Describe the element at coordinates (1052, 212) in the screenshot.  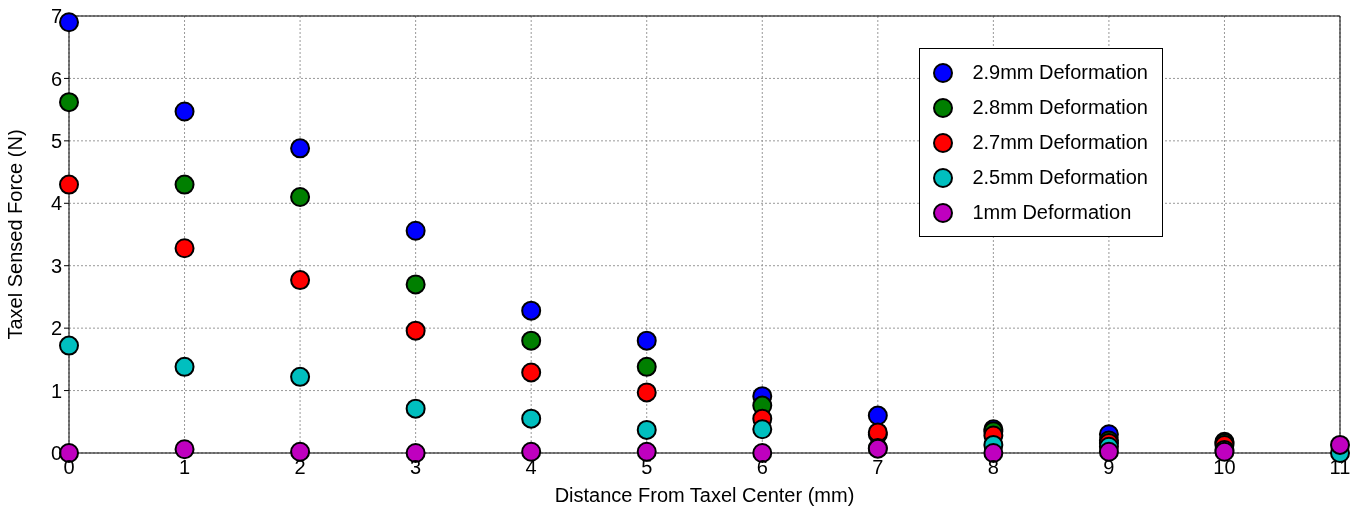
I see `legend-label: 1mm Deformation` at that location.